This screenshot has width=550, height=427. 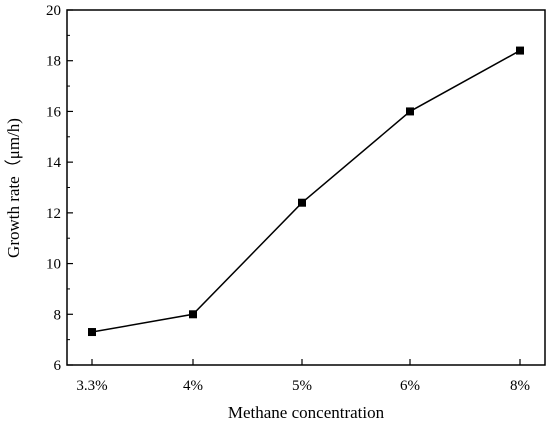 What do you see at coordinates (410, 386) in the screenshot?
I see `x-tick-label: 6%` at bounding box center [410, 386].